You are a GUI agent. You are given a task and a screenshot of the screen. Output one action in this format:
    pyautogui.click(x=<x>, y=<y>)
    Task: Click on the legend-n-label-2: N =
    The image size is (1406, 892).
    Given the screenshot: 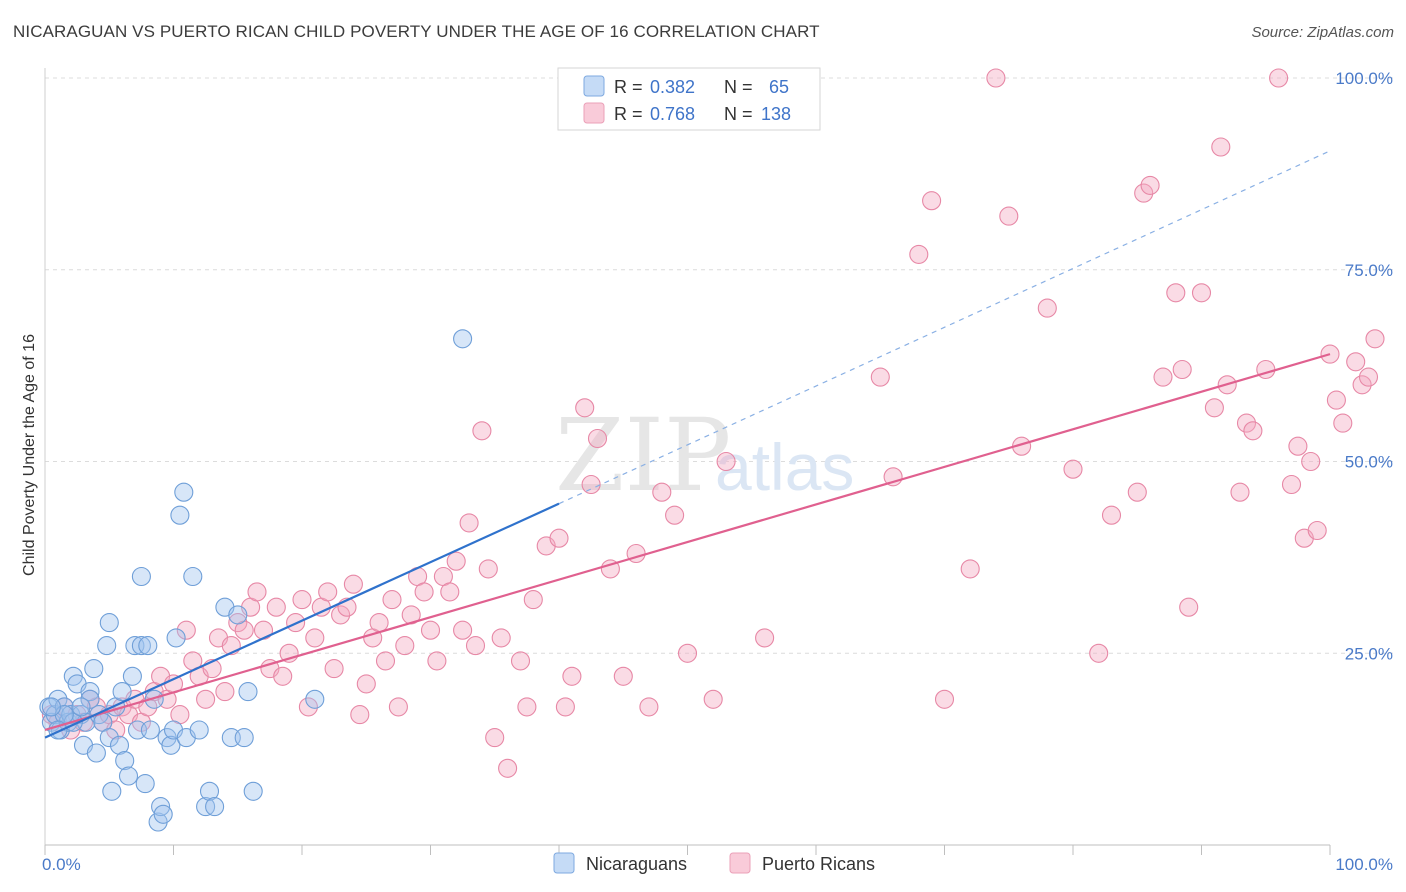 What is the action you would take?
    pyautogui.click(x=738, y=114)
    